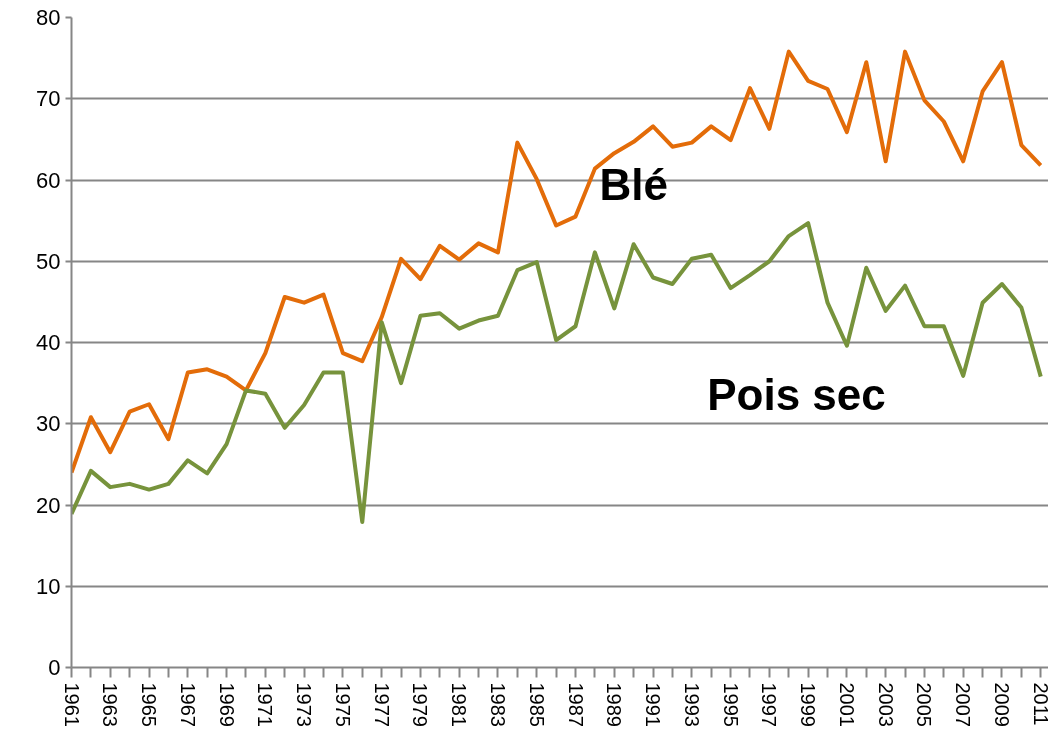 This screenshot has width=1048, height=754. Describe the element at coordinates (963, 704) in the screenshot. I see `x-tick-label: 2007` at that location.